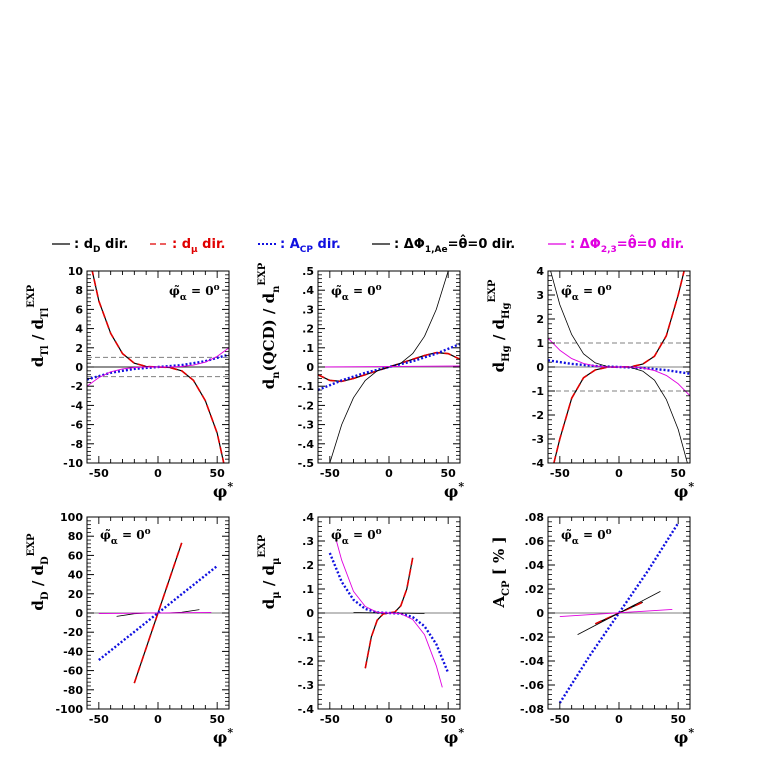 Image resolution: width=763 pixels, height=763 pixels. Describe the element at coordinates (499, 602) in the screenshot. I see `y-label-main: A` at that location.